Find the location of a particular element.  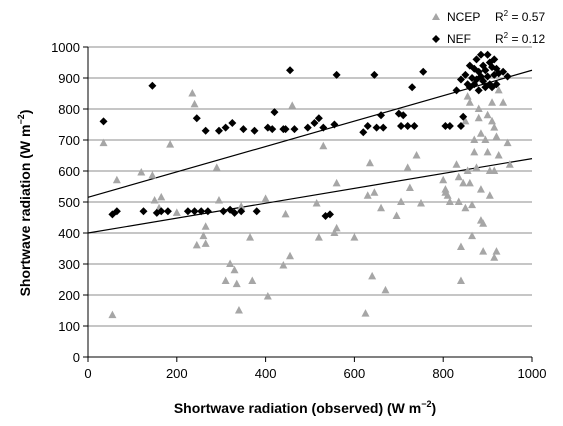

y-tick-label: 300 is located at coordinates (69, 264).